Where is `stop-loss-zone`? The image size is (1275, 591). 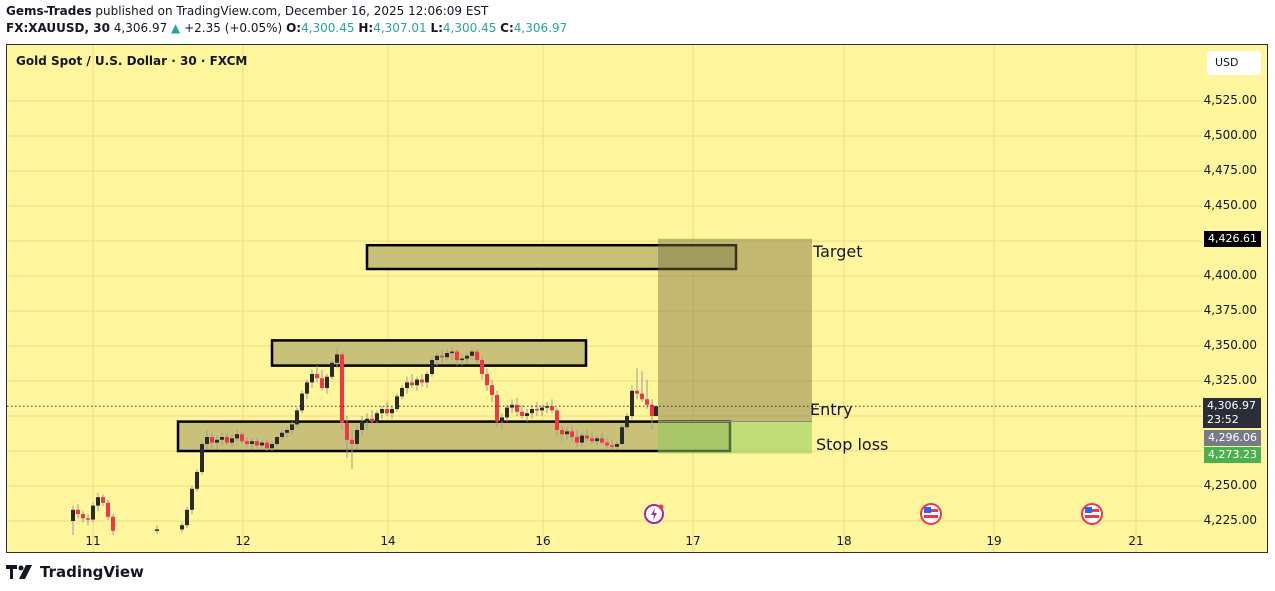
stop-loss-zone is located at coordinates (735, 437).